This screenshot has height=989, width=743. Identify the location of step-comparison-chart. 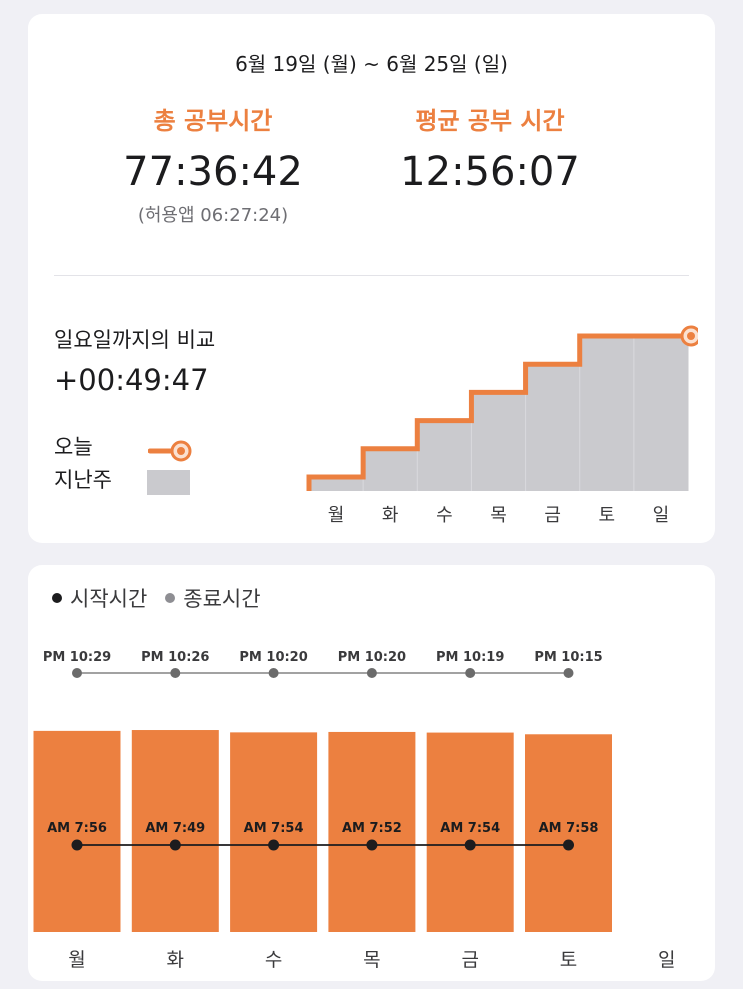
(502, 408).